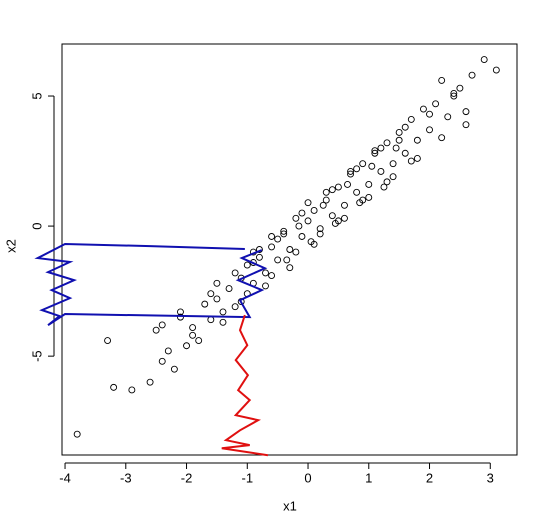 This screenshot has width=540, height=524. Describe the element at coordinates (290, 505) in the screenshot. I see `x-axis-label: x1` at that location.